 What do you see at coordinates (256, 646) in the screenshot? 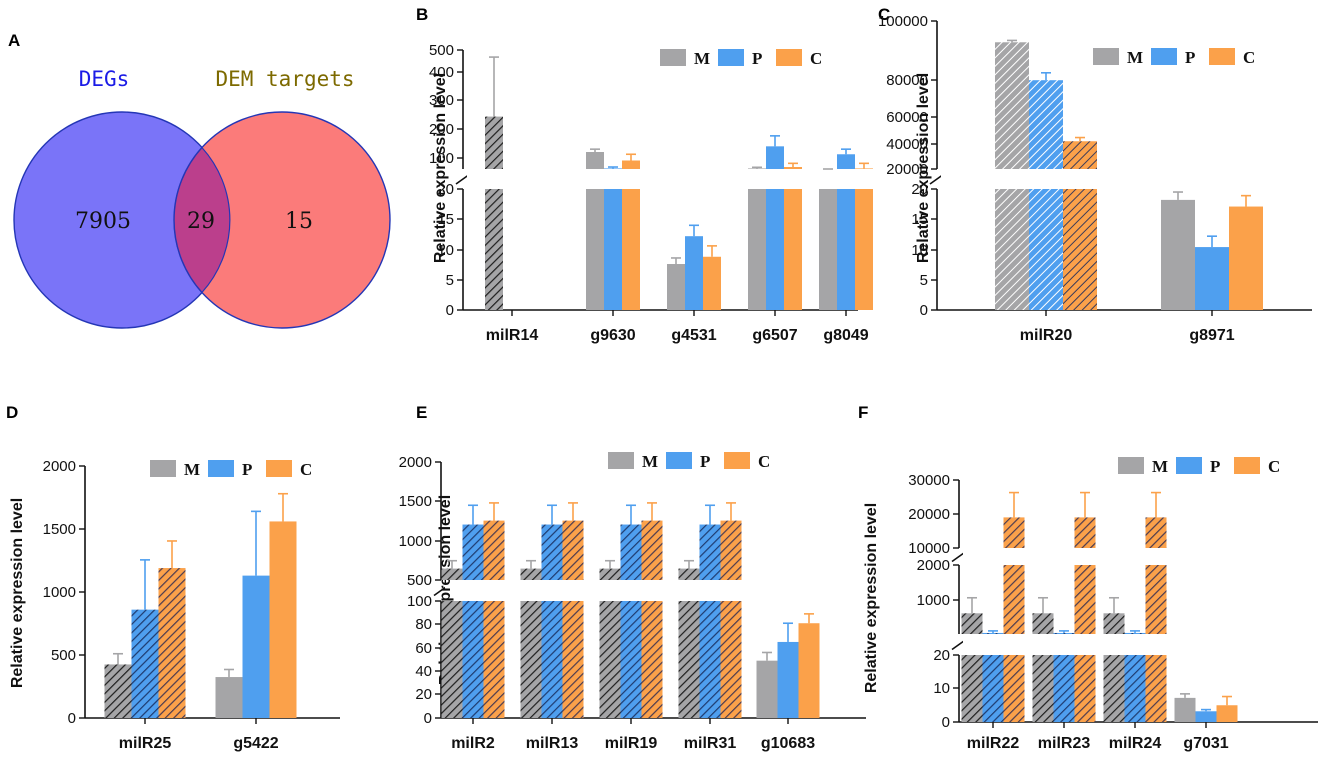
I see `bar-g5422-P` at bounding box center [256, 646].